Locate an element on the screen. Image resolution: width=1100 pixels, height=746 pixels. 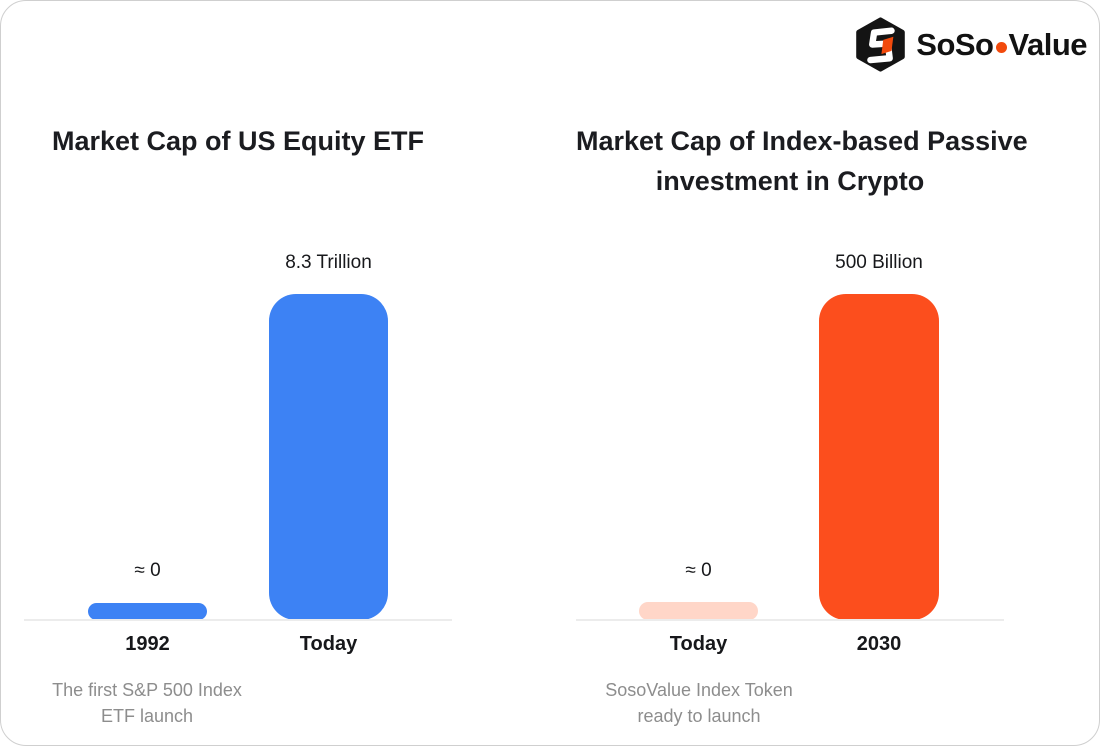
right-bar-today is located at coordinates (698, 611).